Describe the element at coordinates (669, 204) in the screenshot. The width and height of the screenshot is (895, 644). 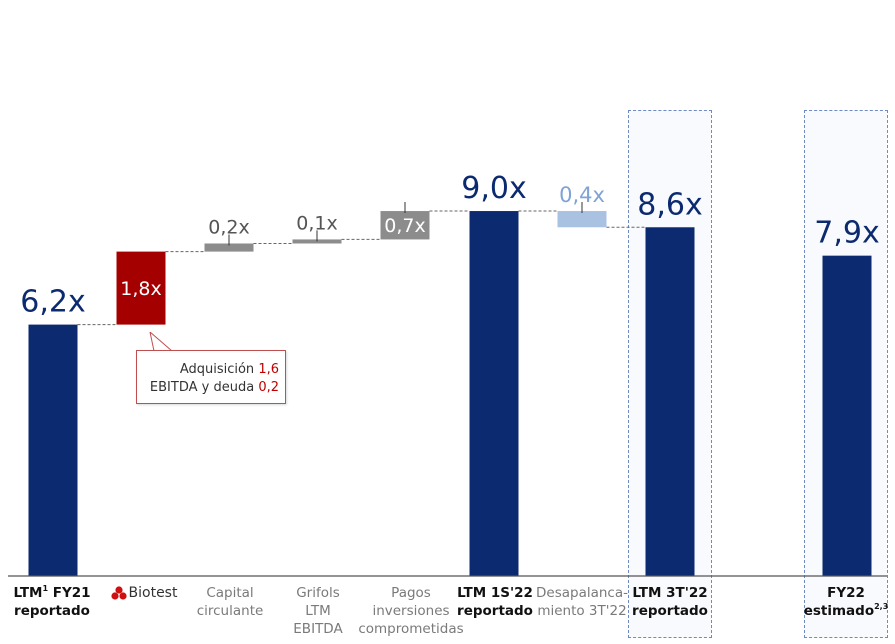
I see `value-label-7: 8,6x` at that location.